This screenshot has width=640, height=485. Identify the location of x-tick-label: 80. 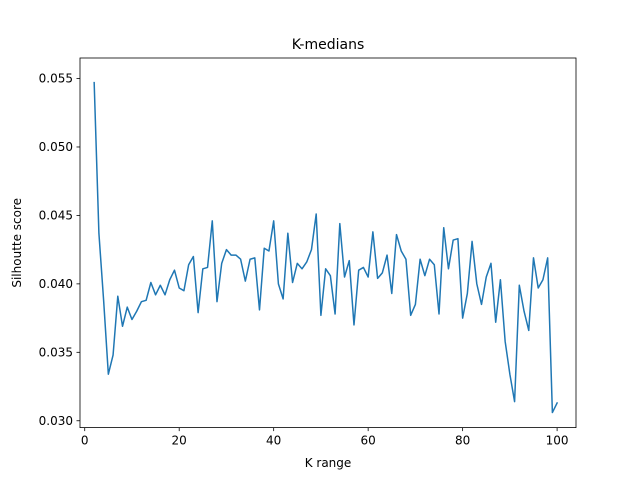
(462, 441).